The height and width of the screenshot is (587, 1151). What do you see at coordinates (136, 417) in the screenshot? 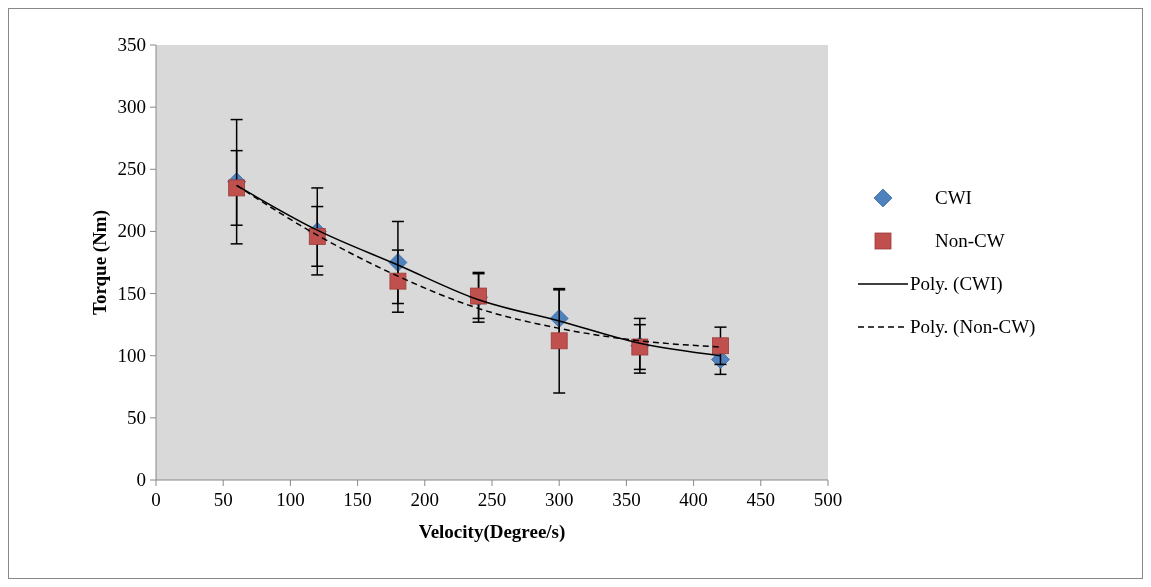
I see `y-tick-label: 50` at bounding box center [136, 417].